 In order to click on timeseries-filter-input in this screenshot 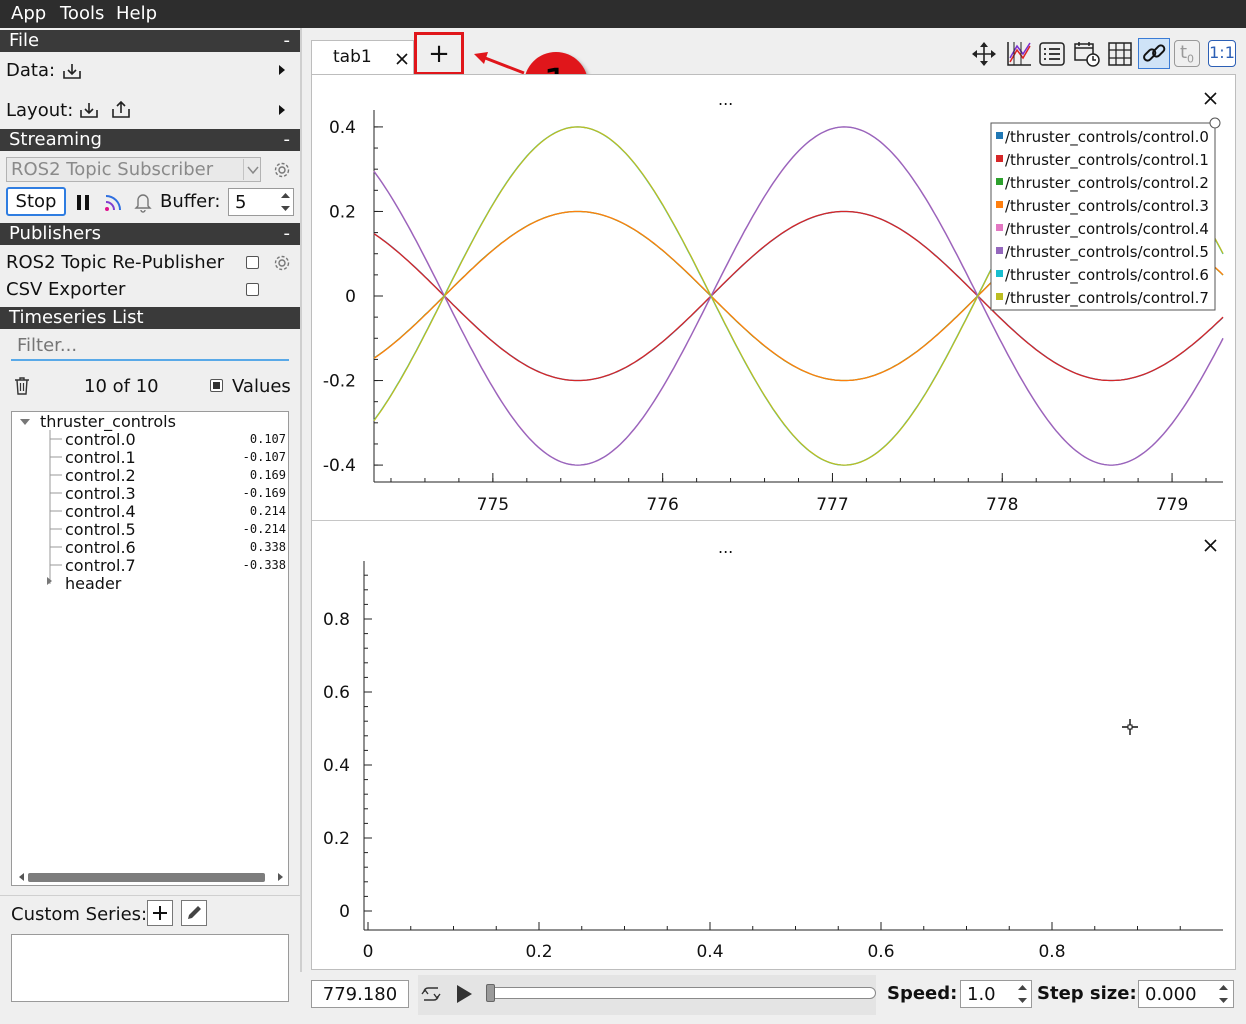, I will do `click(150, 346)`.